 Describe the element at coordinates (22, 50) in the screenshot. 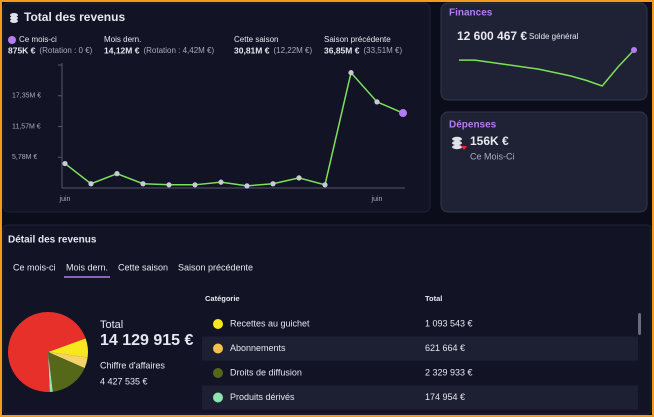

I see `stat-value: 875K €` at that location.